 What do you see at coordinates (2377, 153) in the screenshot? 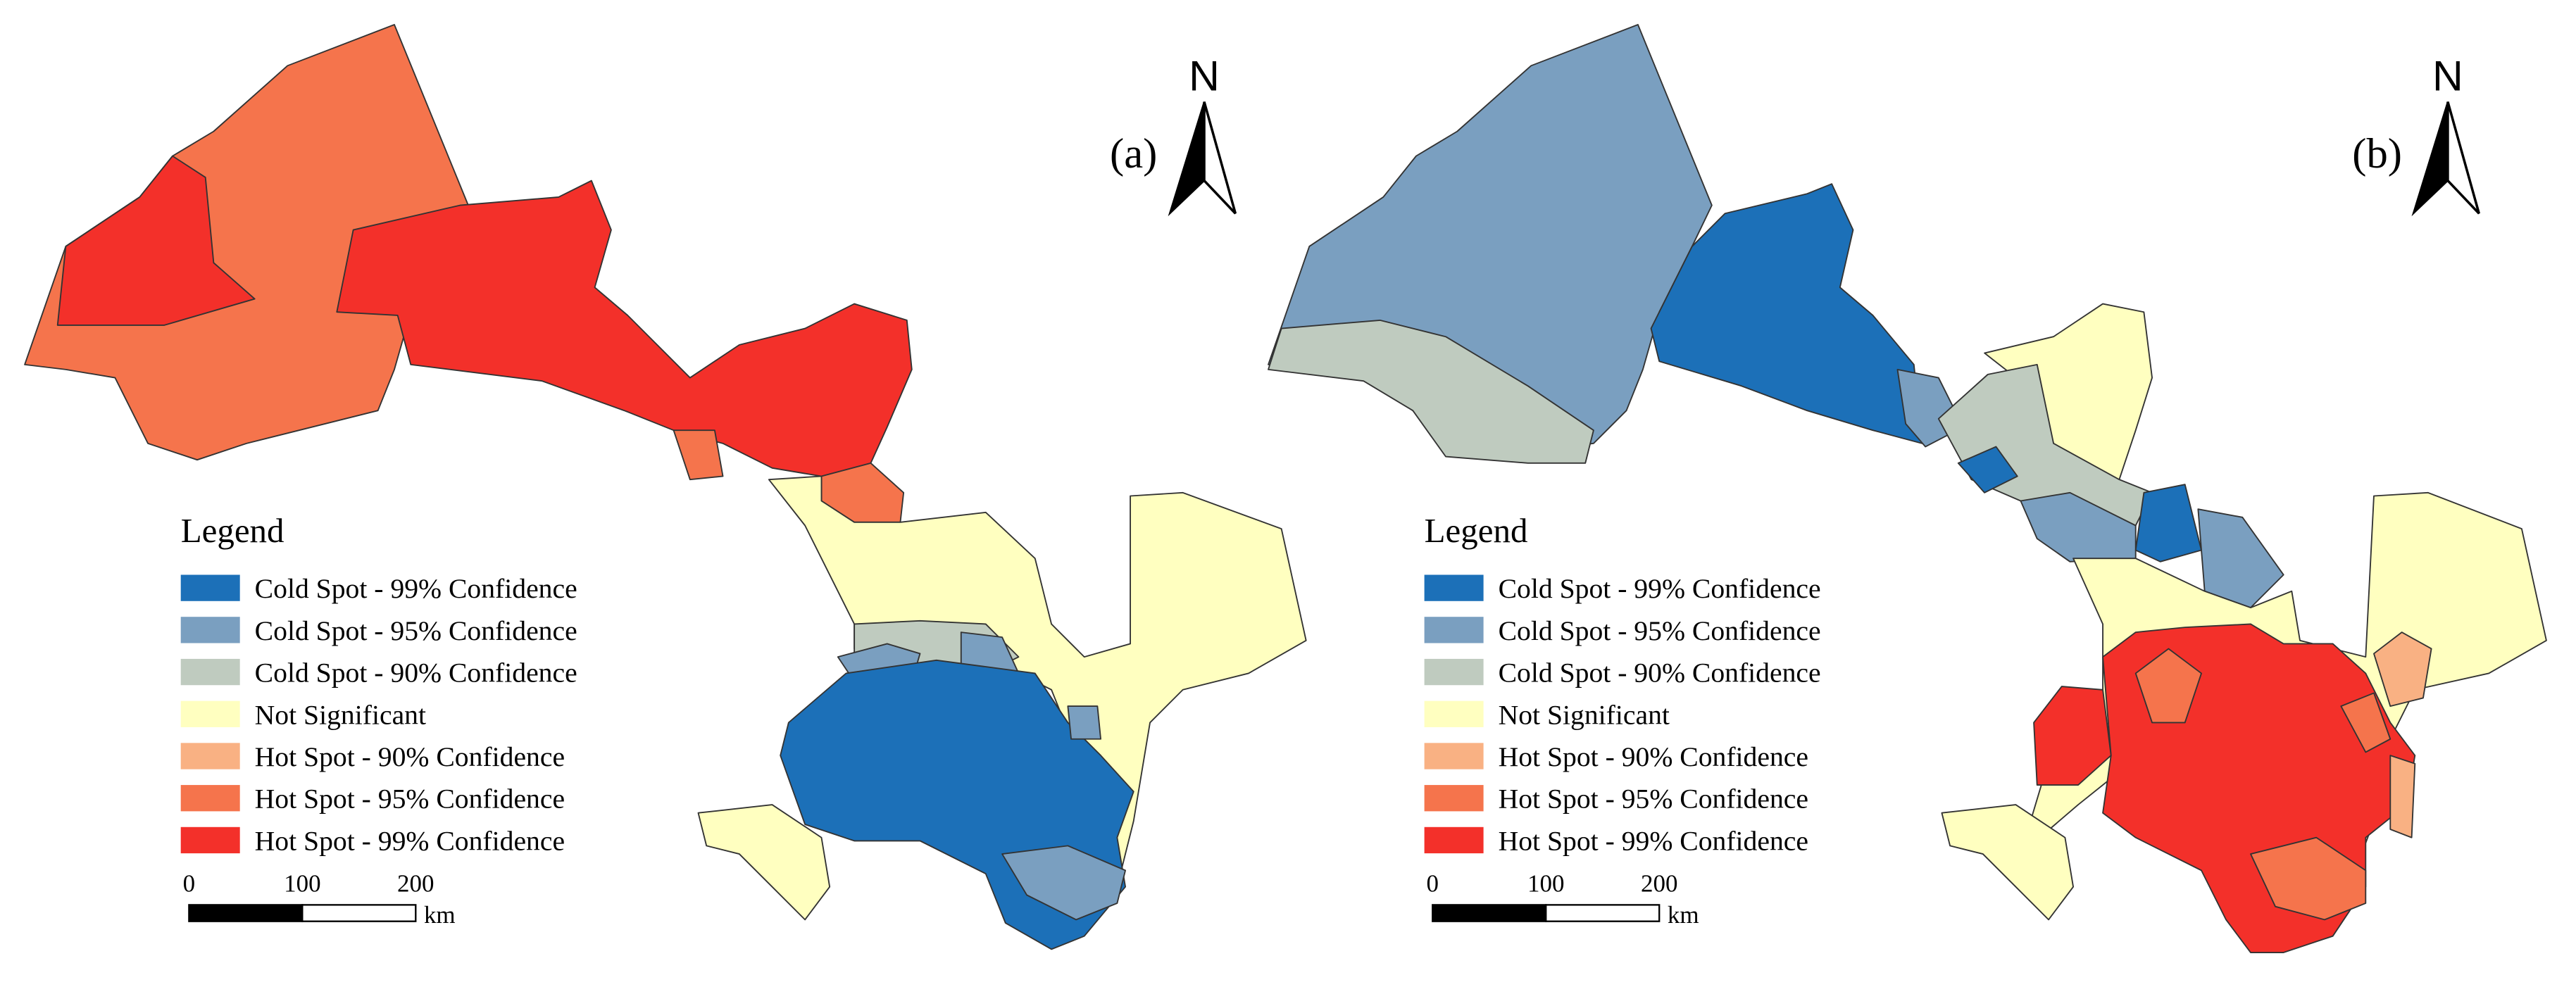
I see `panel-label: (b)` at bounding box center [2377, 153].